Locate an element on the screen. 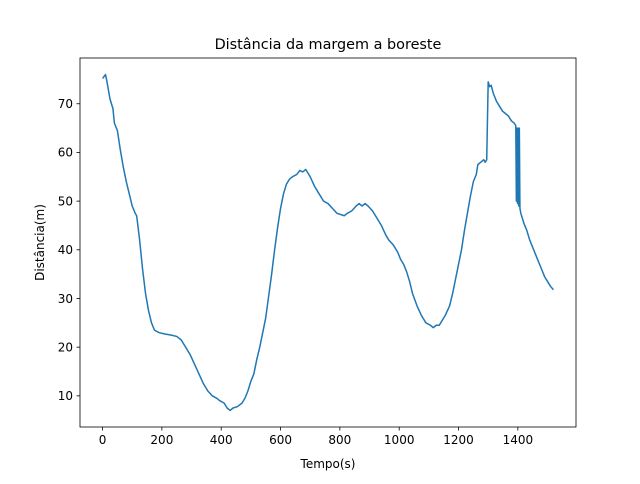 Image resolution: width=640 pixels, height=484 pixels. y-tick-label: 60 is located at coordinates (65, 153).